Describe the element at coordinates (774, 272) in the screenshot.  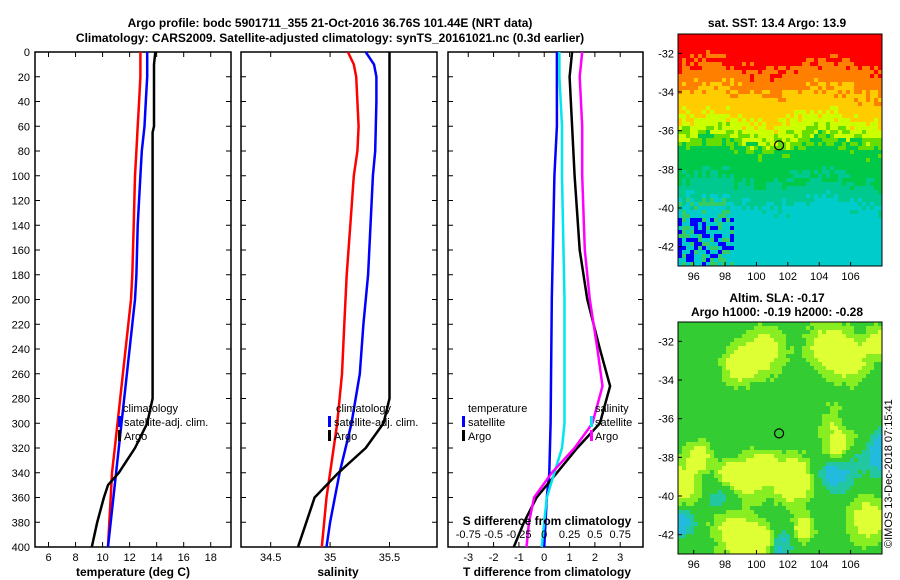
I see `sst-map-lon-ticks: 96 98 100 102 104 106` at that location.